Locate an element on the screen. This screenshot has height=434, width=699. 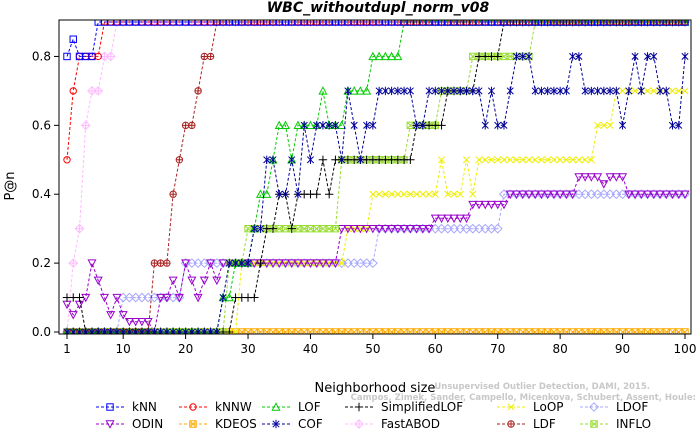
data-point-ldof is located at coordinates (497, 228).